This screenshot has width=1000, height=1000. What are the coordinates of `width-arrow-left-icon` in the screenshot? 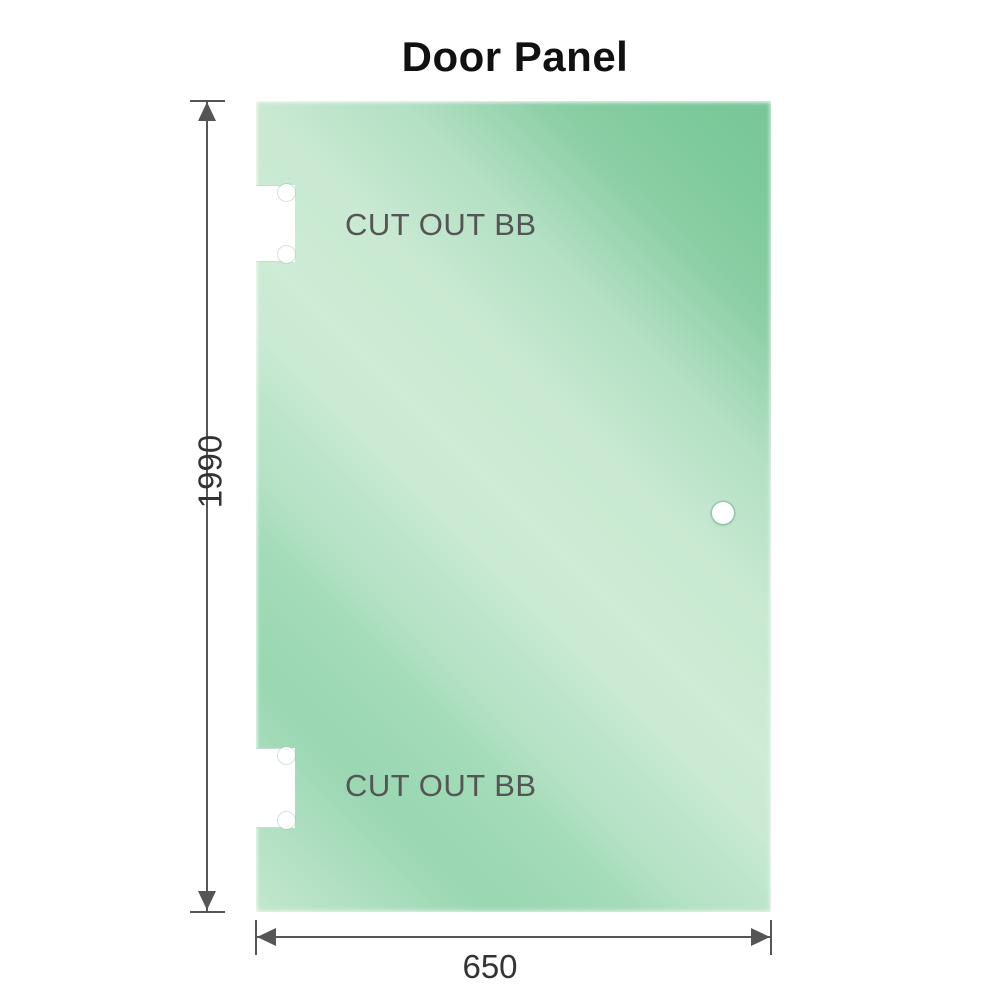 It's located at (266, 937).